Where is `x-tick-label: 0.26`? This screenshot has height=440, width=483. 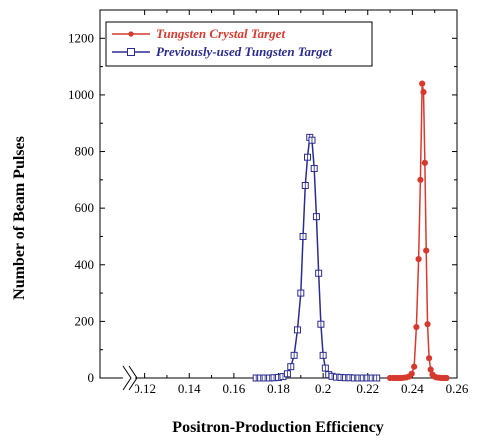 x-tick-label: 0.26 is located at coordinates (457, 388).